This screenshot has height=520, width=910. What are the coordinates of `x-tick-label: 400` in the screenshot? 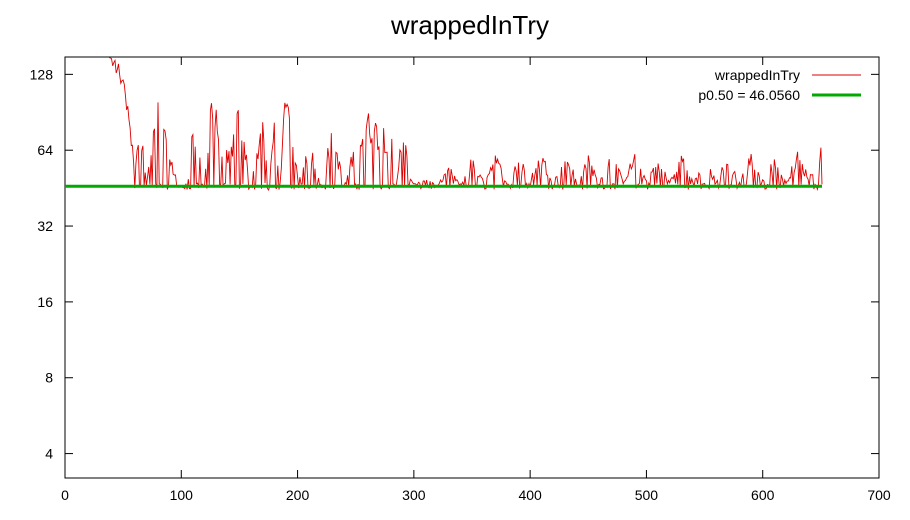 It's located at (530, 495).